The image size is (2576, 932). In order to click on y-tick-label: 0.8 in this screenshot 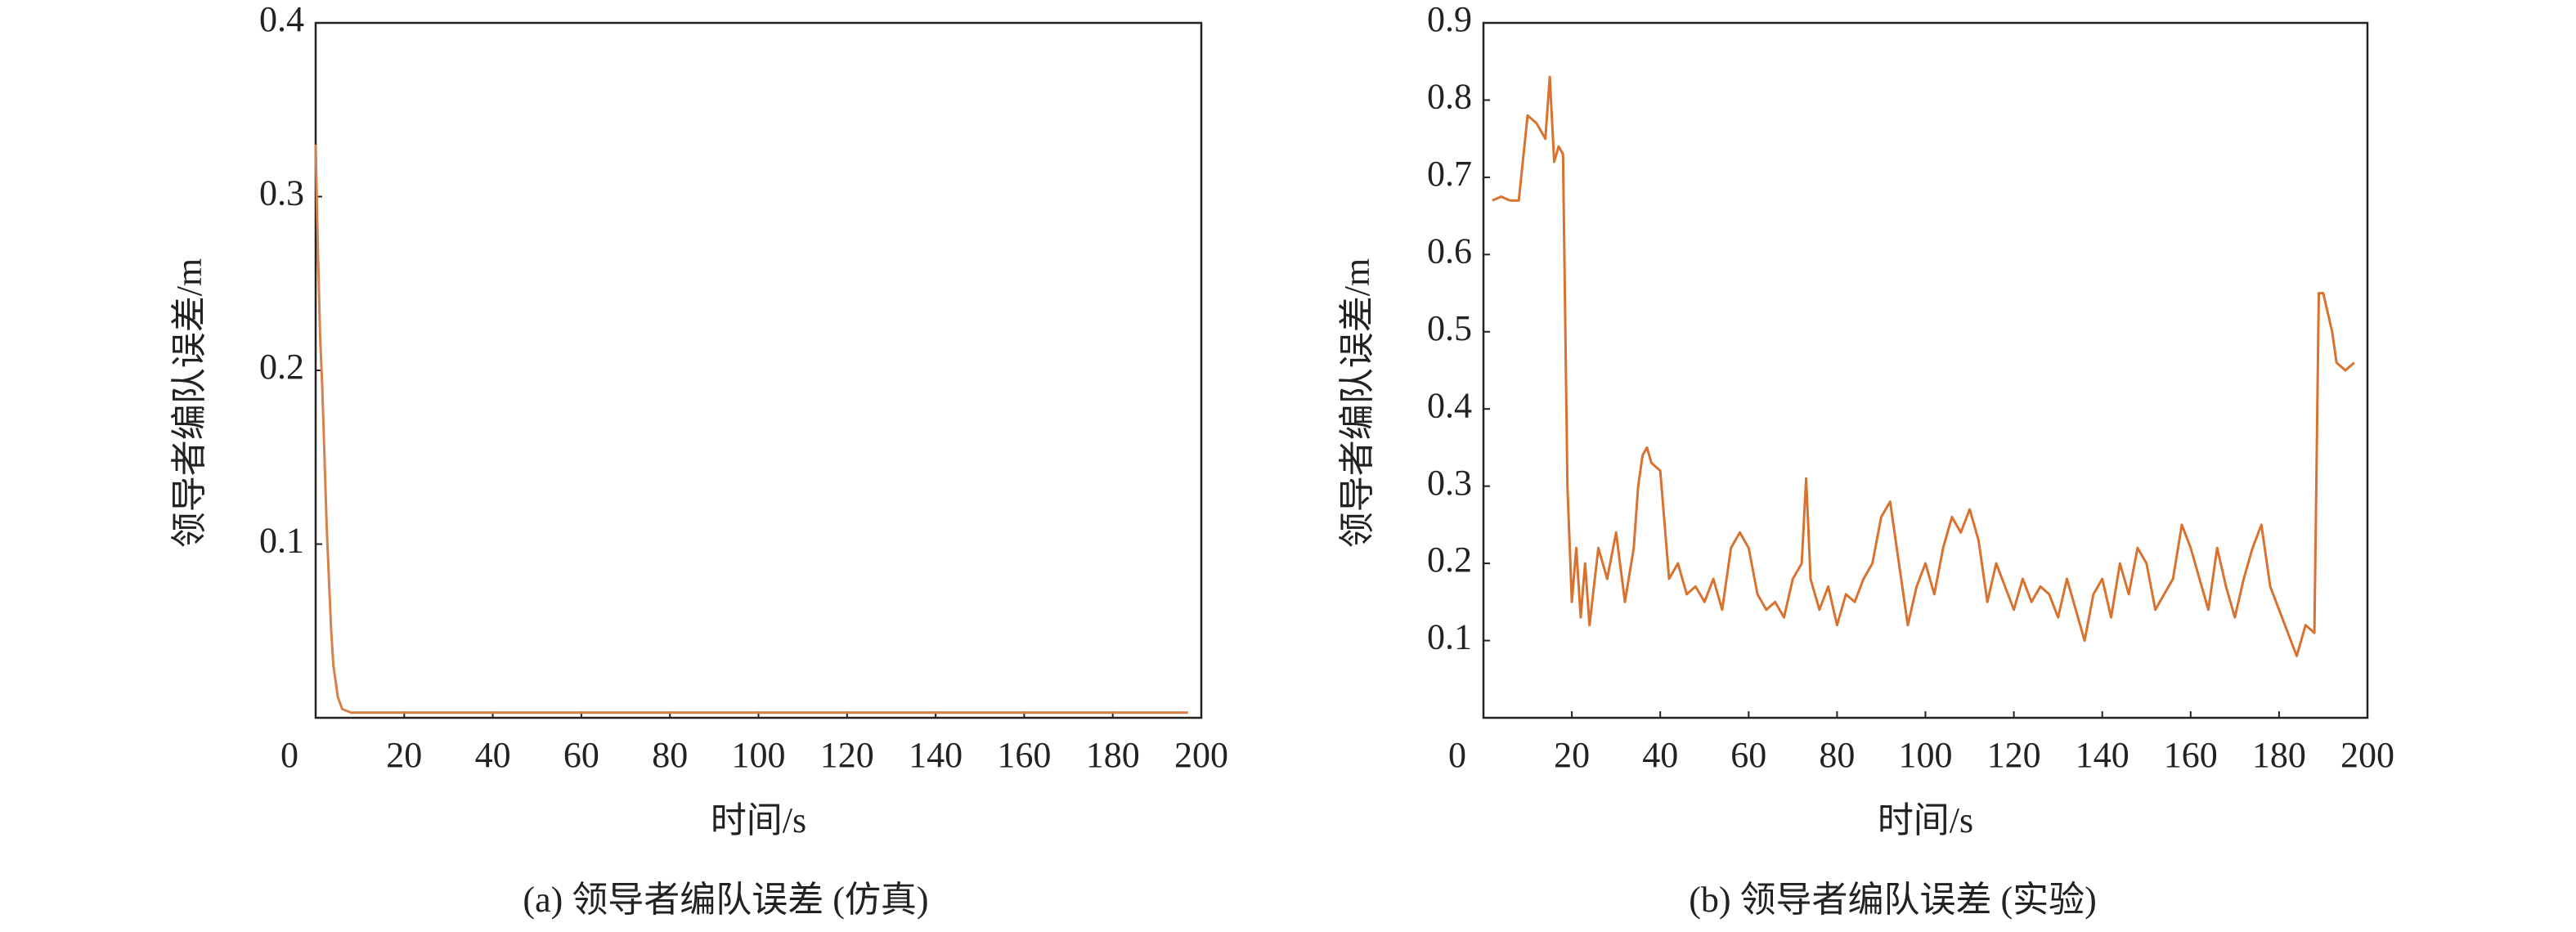, I will do `click(1449, 97)`.